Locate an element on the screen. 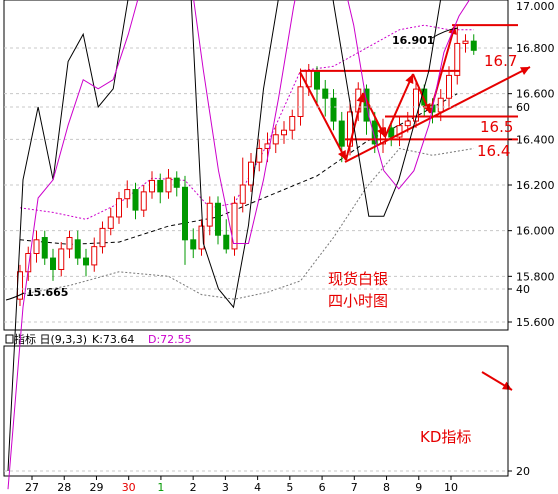 Image resolution: width=558 pixels, height=494 pixels. price-tick-label: 16.600 is located at coordinates (535, 94).